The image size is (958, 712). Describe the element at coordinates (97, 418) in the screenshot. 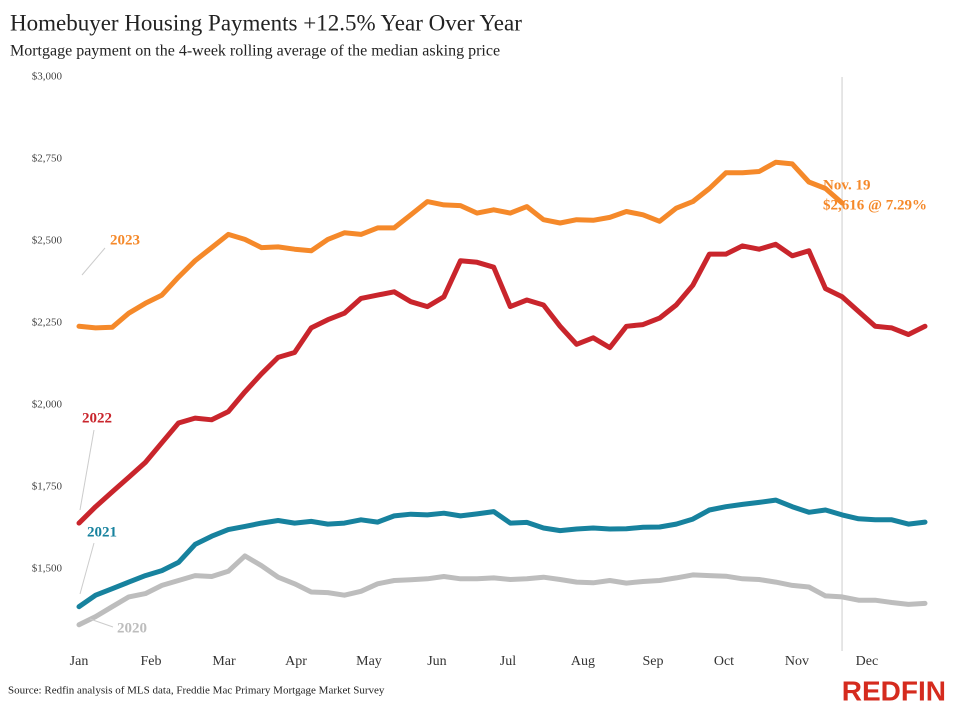

I see `series-label: 2022` at that location.